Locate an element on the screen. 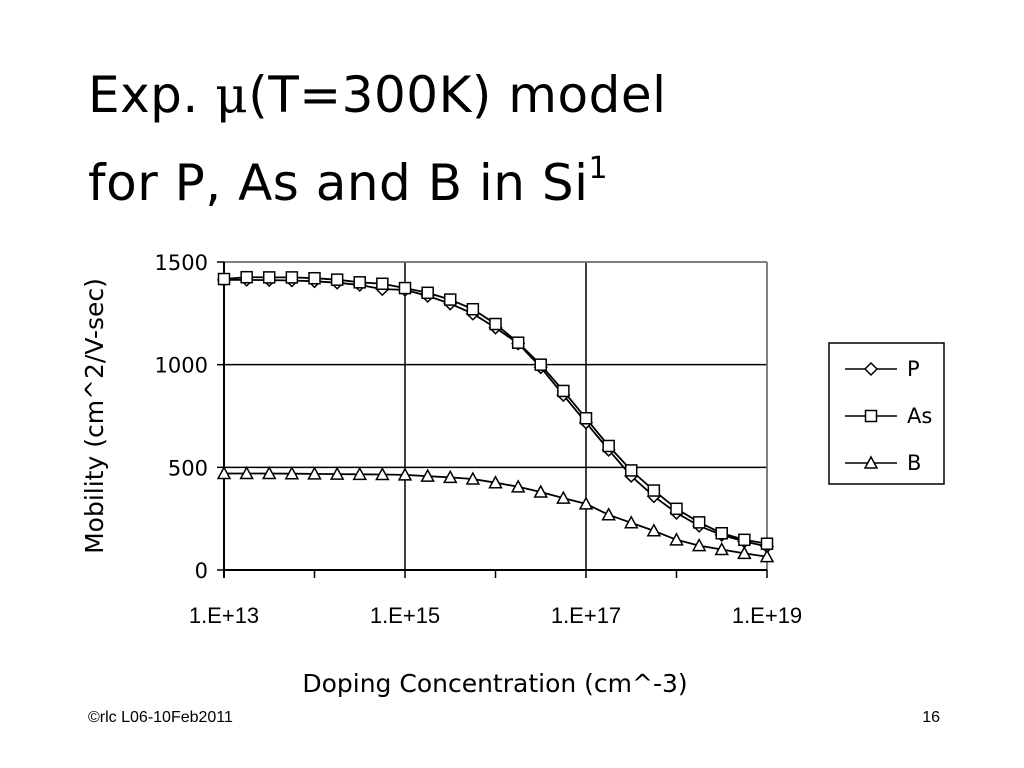 The height and width of the screenshot is (768, 1024). slide-title-line-1: Exp. μ(T=300K) model is located at coordinates (377, 95).